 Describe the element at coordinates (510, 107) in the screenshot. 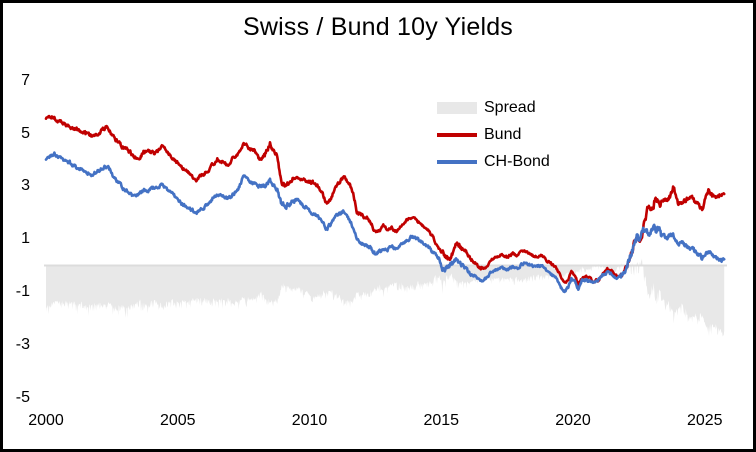

I see `legend-label-spread: Spread` at that location.